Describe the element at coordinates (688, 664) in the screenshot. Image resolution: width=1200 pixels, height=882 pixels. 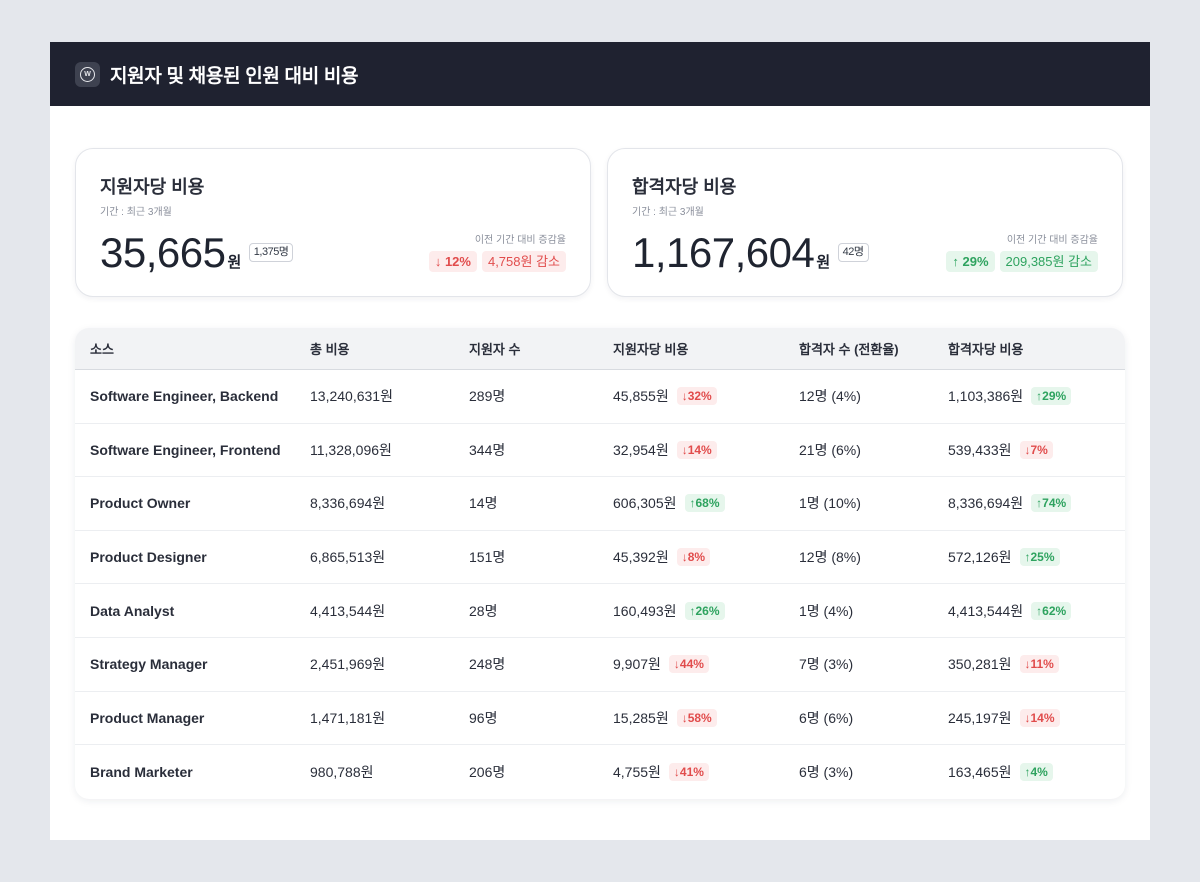
I see `change-badge: ↓44%` at that location.